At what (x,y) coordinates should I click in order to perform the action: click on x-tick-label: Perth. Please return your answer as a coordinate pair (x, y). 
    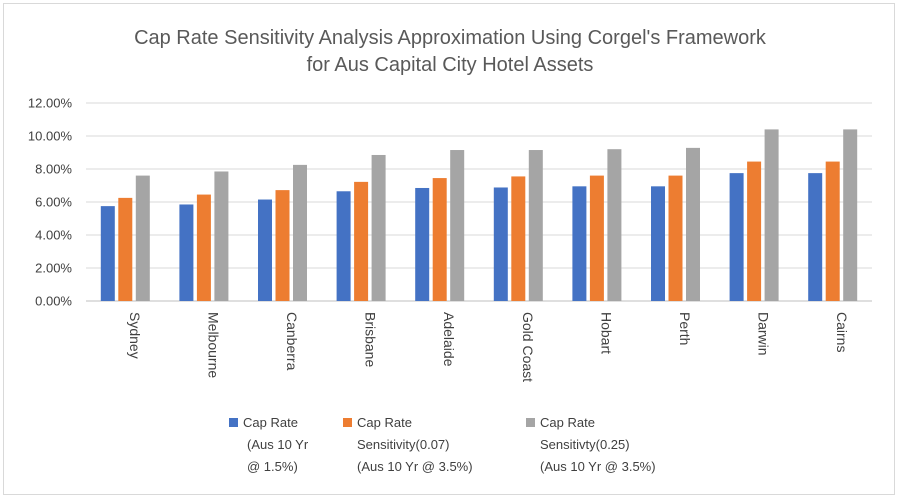
    Looking at the image, I should click on (685, 328).